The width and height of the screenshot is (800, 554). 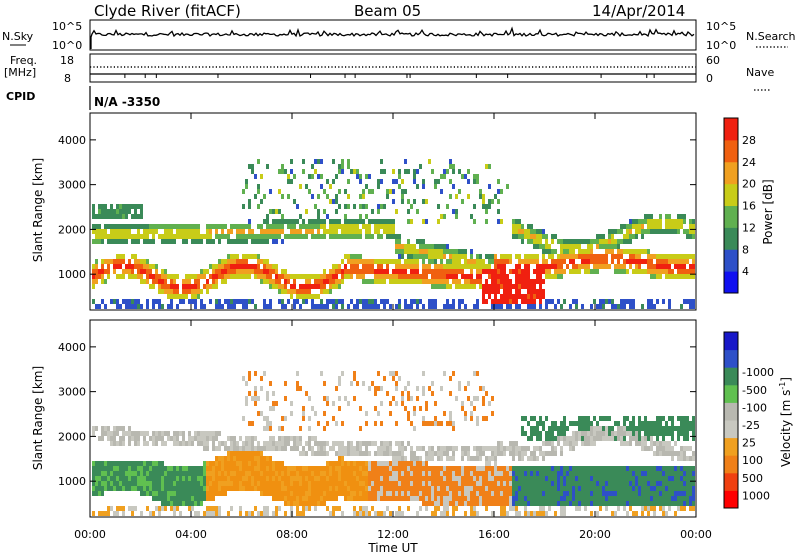 I want to click on power-colorbar: 4 8 12 16 20 24 28, so click(x=739, y=205).